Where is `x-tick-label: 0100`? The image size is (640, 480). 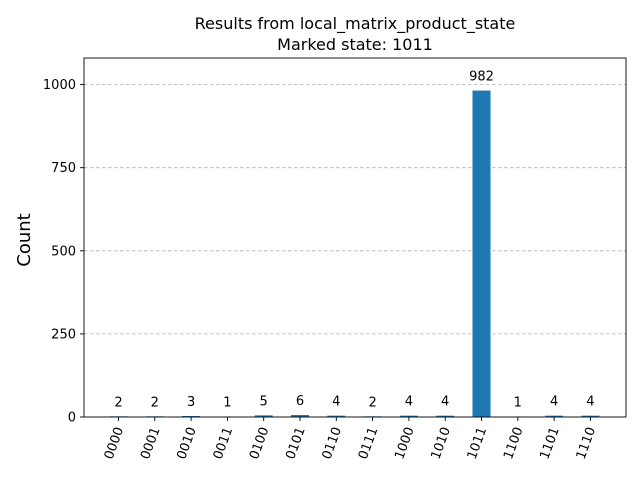
x-tick-label: 0100 is located at coordinates (259, 443).